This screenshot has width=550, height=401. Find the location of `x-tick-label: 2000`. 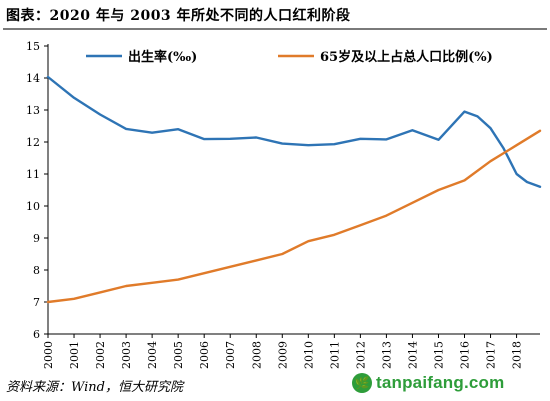

x-tick-label: 2000 is located at coordinates (48, 355).